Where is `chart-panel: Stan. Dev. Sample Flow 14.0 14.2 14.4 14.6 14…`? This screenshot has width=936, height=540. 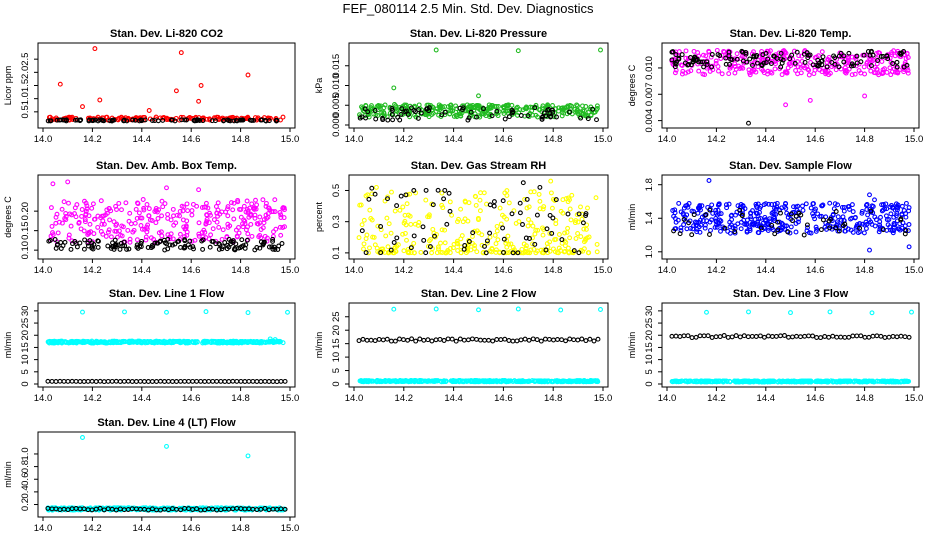
chart-panel: Stan. Dev. Sample Flow 14.0 14.2 14.4 14.6 14… is located at coordinates (775, 218).